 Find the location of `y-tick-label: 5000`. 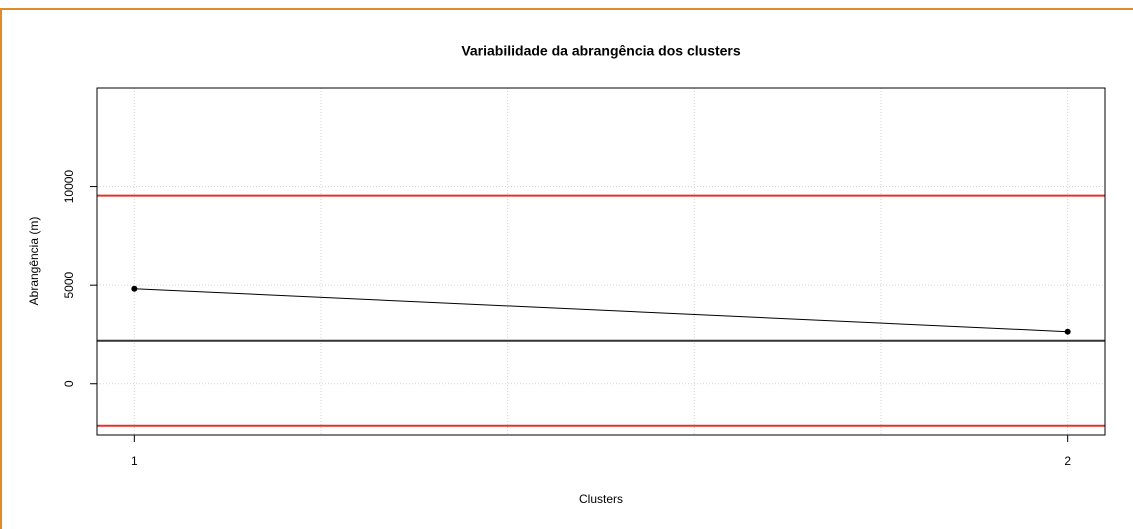

y-tick-label: 5000 is located at coordinates (69, 284).